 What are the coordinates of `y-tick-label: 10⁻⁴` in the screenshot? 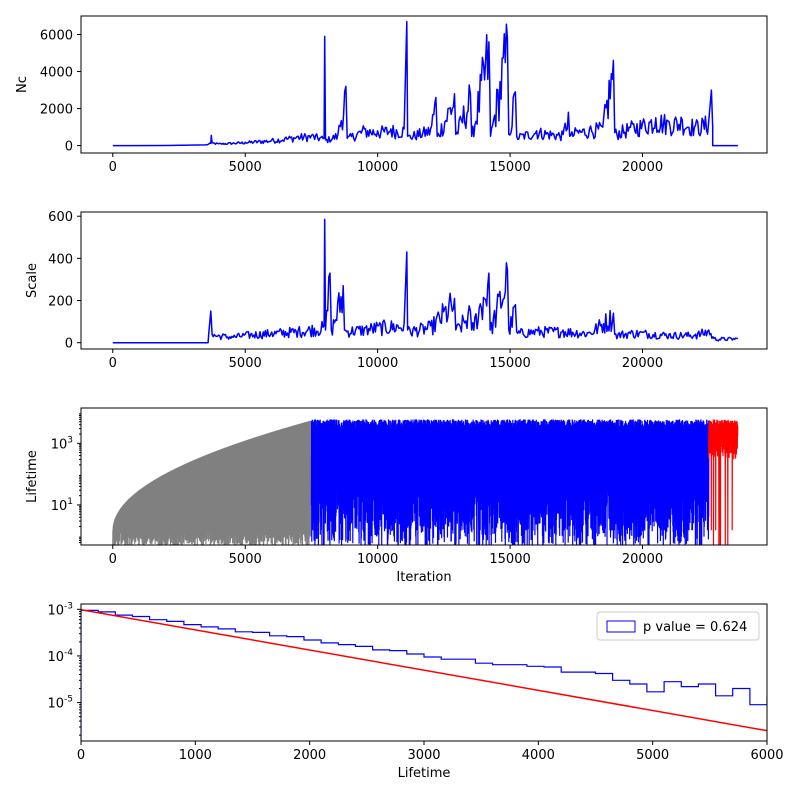 It's located at (60, 656).